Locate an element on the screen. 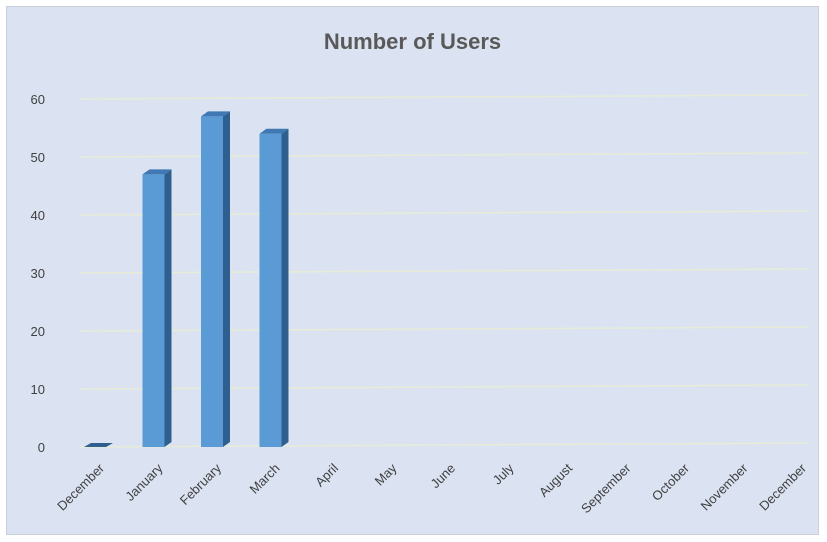 The width and height of the screenshot is (827, 542). x-tick-label: June is located at coordinates (443, 476).